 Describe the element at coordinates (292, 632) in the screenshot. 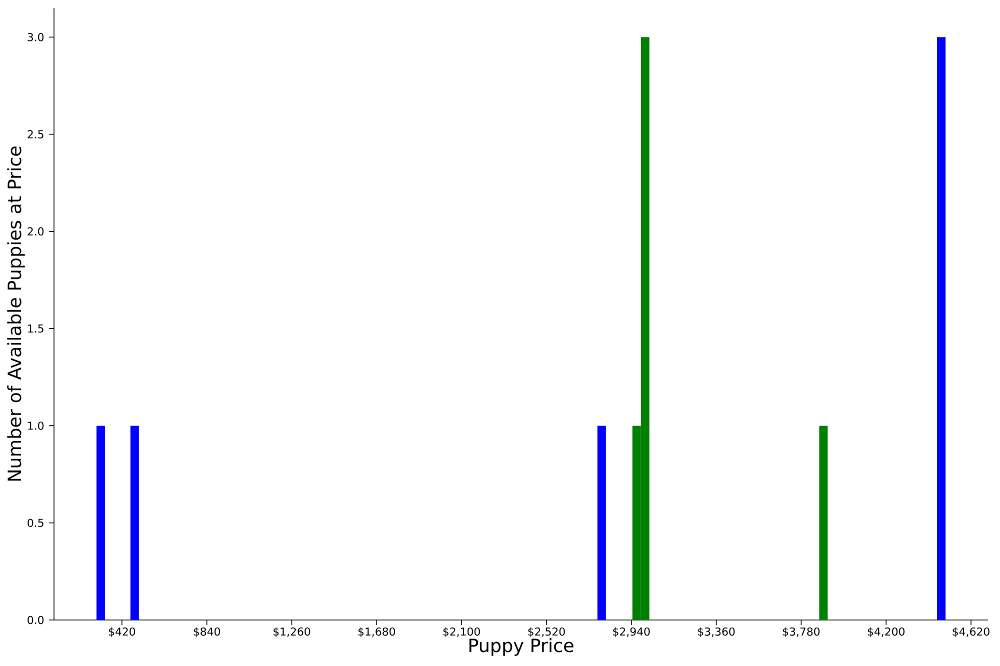

I see `x-tick-label: $1,260` at that location.